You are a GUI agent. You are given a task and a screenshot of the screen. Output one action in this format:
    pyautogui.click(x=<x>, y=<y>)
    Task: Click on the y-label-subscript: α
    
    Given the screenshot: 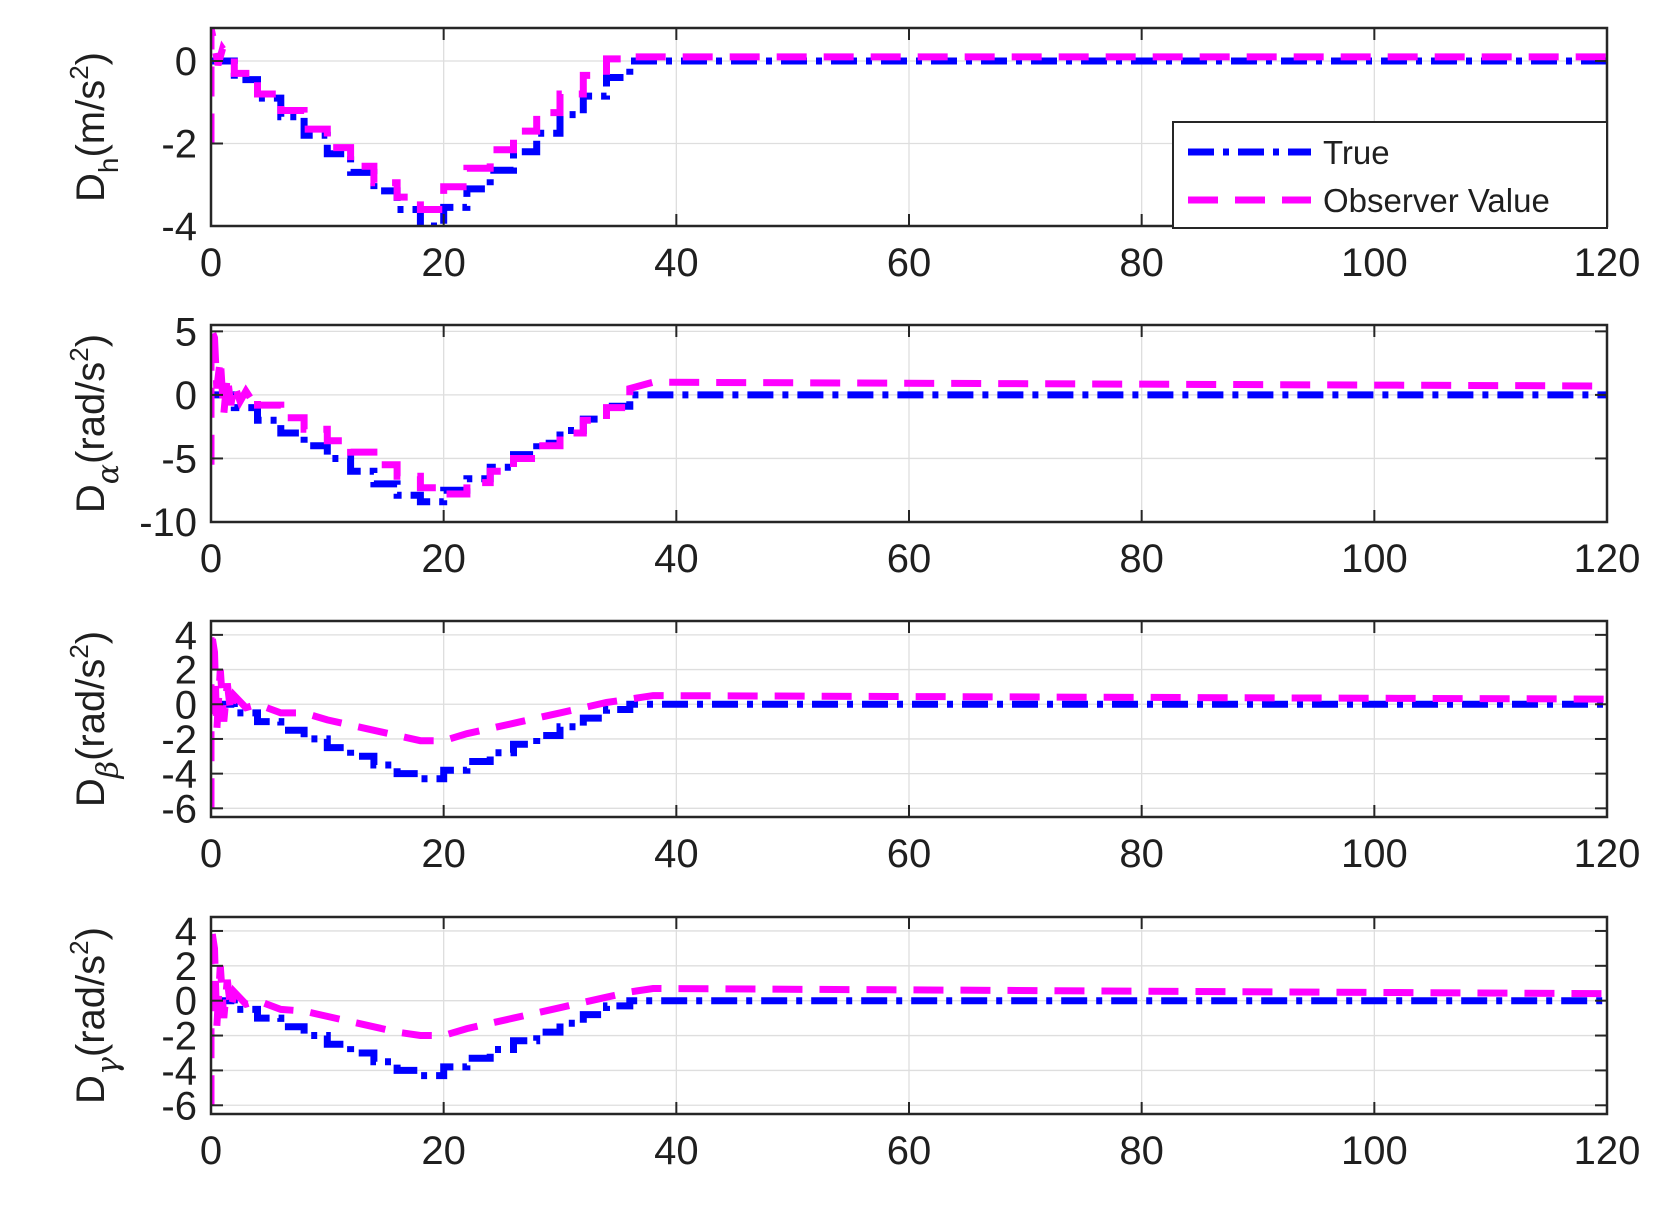 What is the action you would take?
    pyautogui.click(x=108, y=474)
    